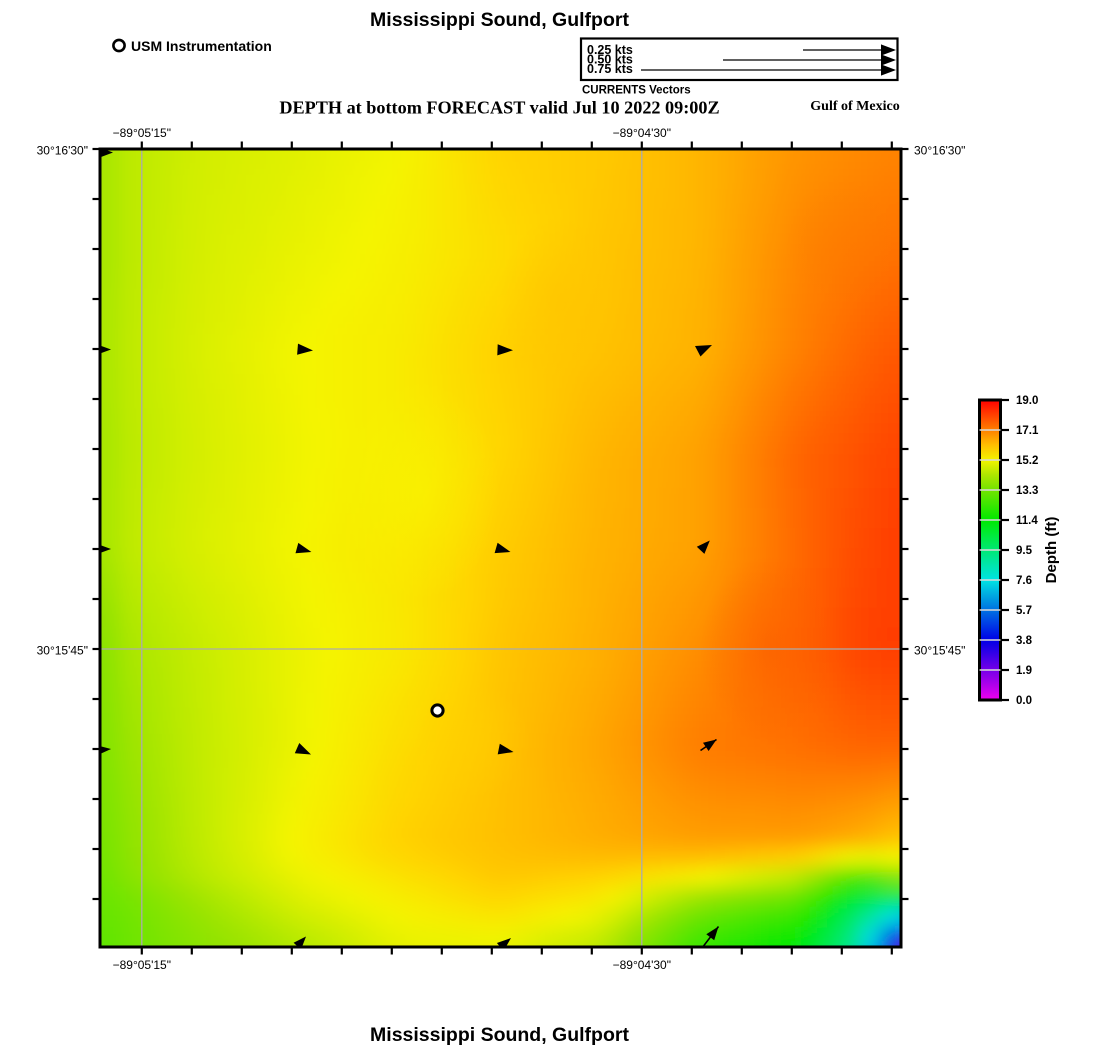  I want to click on svg-text: 3.8, so click(1024, 641).